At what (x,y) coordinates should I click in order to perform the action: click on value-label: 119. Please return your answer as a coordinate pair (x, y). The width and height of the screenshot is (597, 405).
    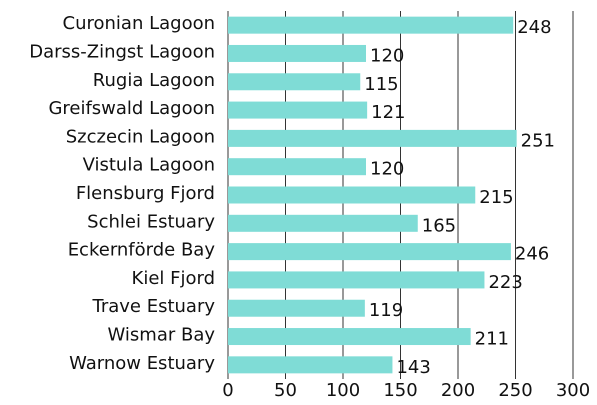
    Looking at the image, I should click on (386, 310).